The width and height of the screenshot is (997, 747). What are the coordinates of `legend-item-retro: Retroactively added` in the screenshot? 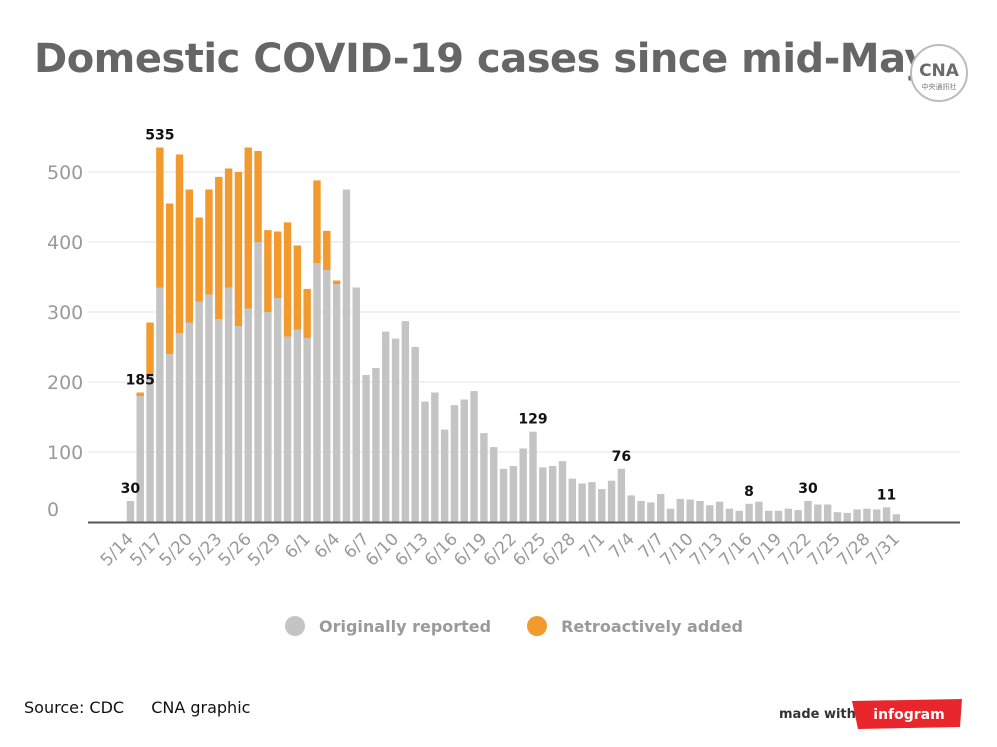 It's located at (635, 626).